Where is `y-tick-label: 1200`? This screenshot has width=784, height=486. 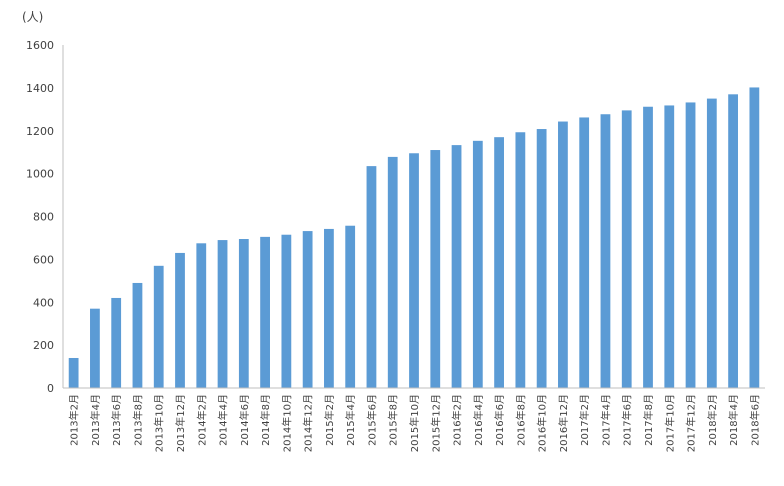 y-tick-label: 1200 is located at coordinates (40, 131).